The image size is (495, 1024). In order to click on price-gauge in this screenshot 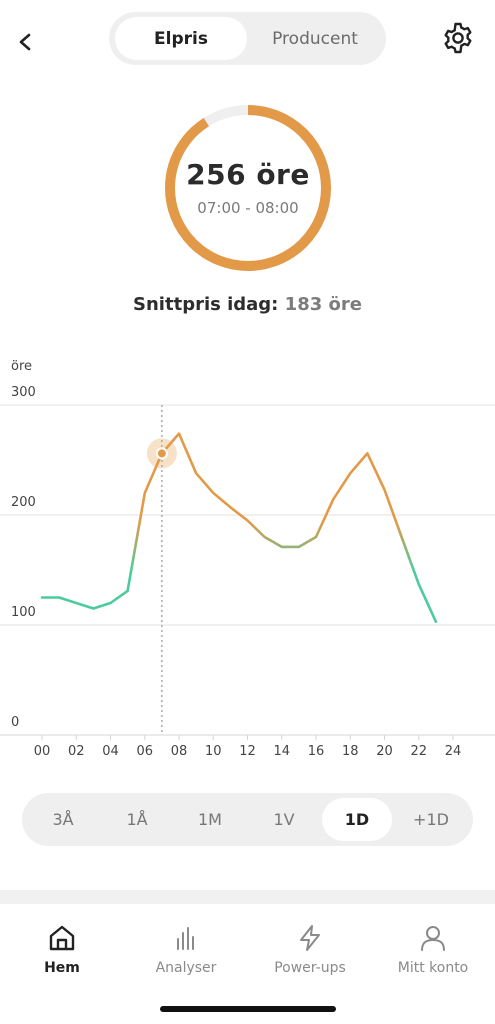, I will do `click(248, 188)`.